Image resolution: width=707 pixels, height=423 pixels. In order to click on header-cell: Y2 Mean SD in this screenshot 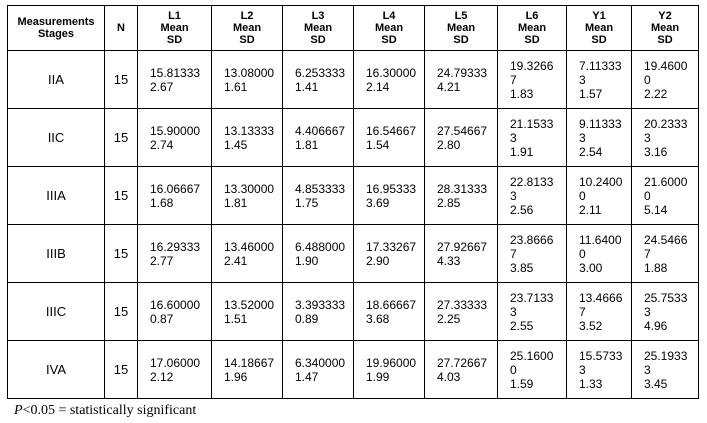, I will do `click(665, 28)`.